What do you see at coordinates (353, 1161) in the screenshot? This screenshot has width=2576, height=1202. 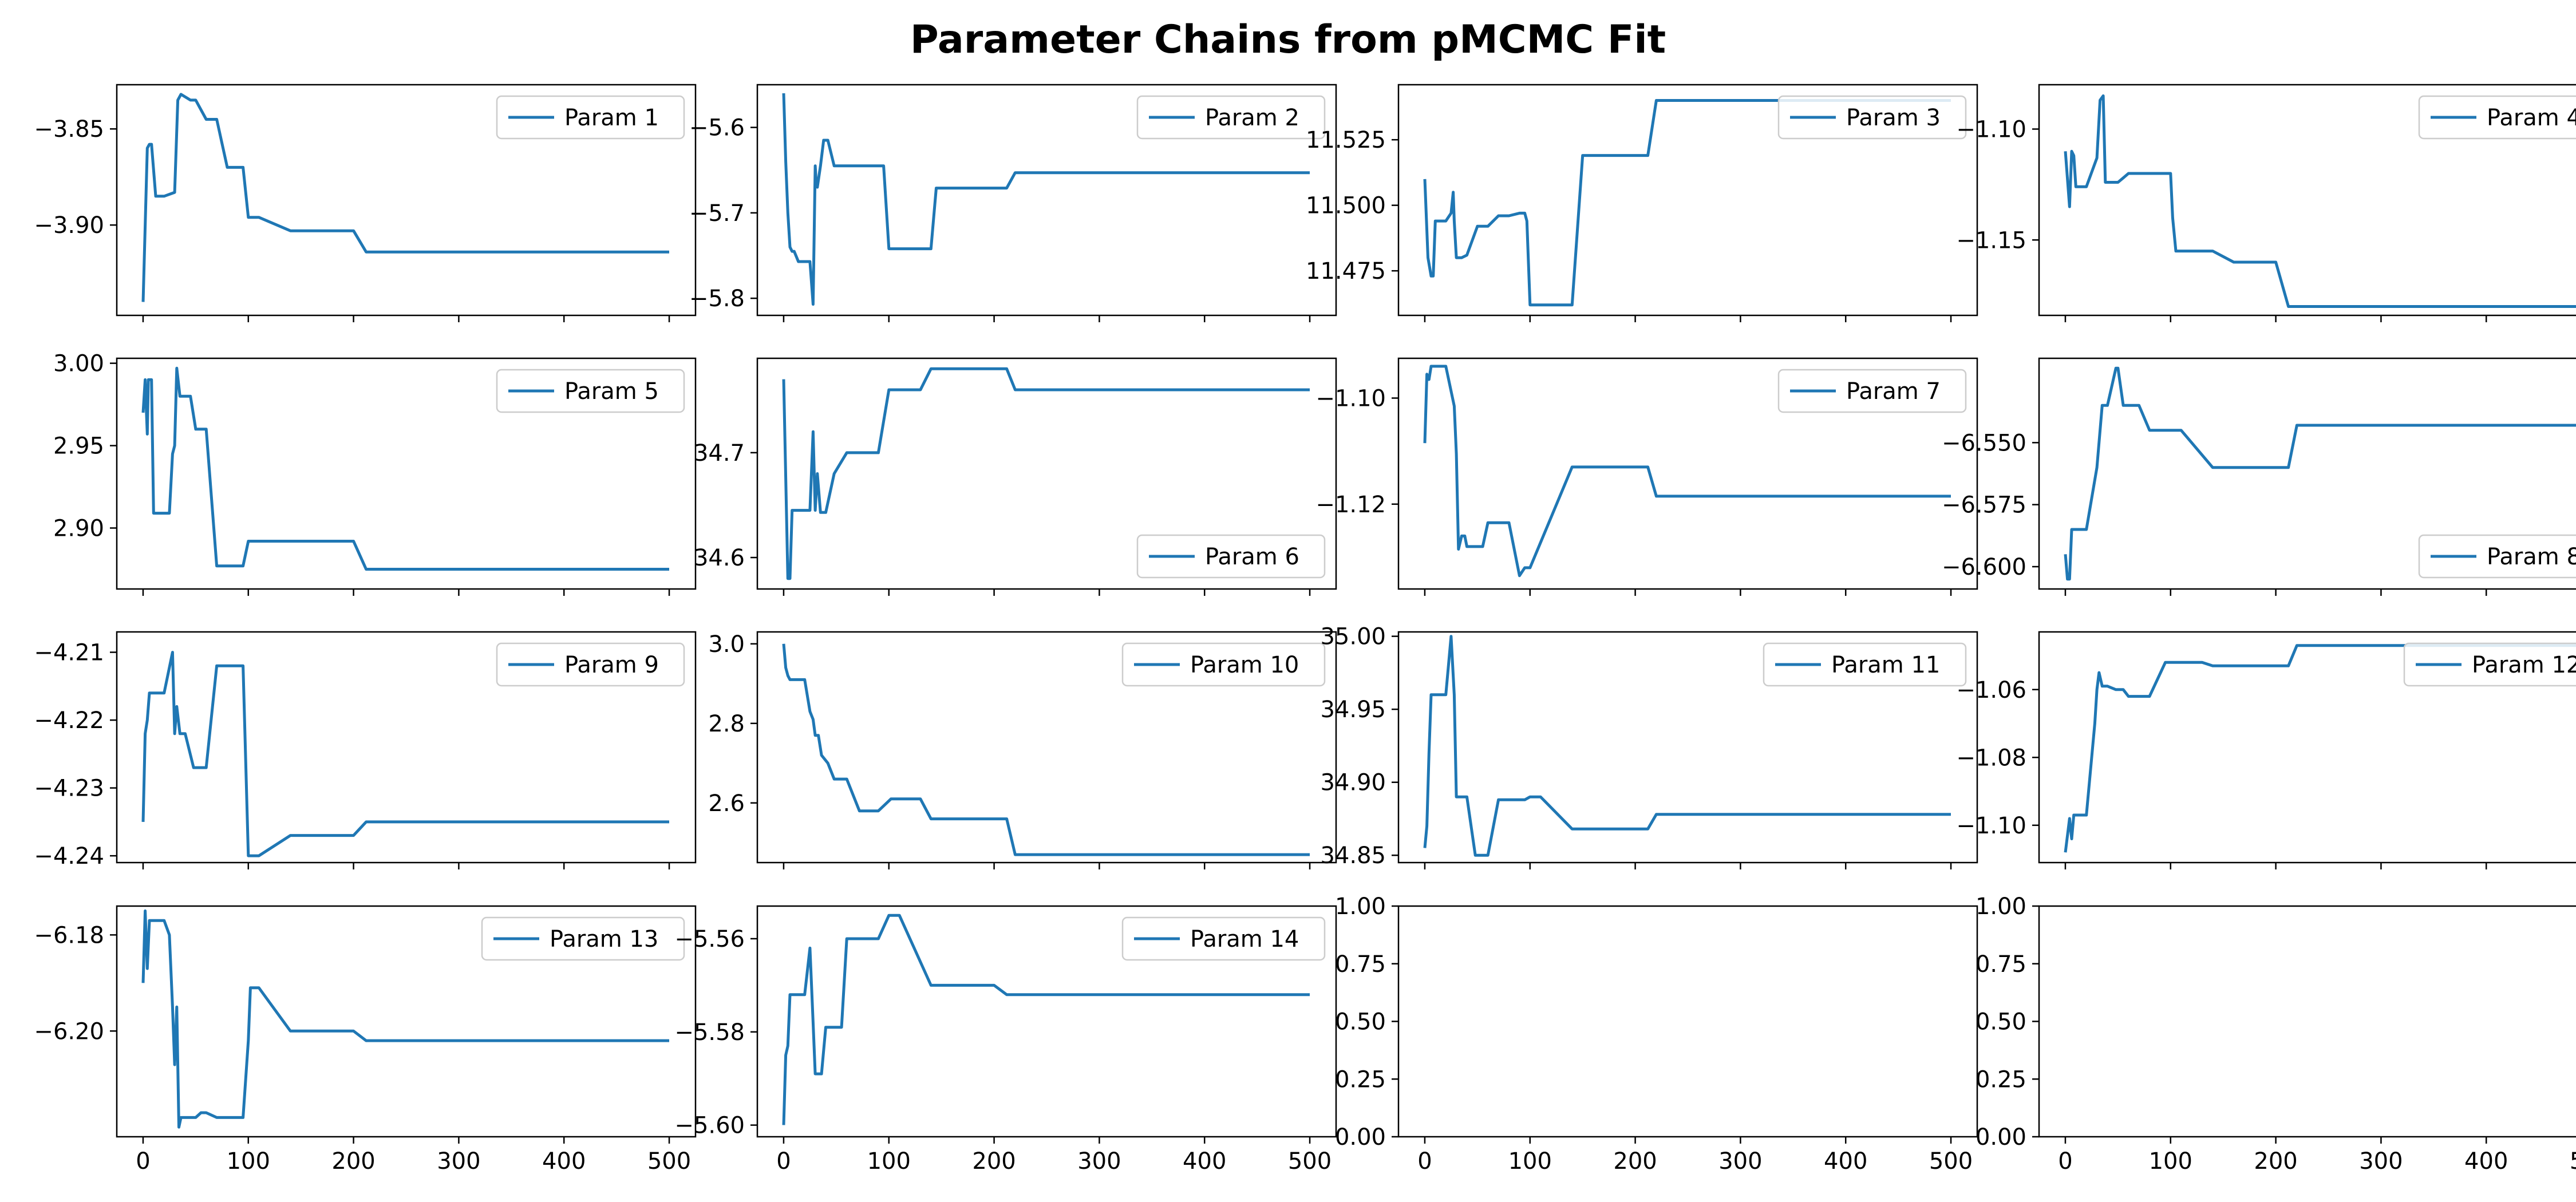 I see `x-tick-label: 200` at bounding box center [353, 1161].